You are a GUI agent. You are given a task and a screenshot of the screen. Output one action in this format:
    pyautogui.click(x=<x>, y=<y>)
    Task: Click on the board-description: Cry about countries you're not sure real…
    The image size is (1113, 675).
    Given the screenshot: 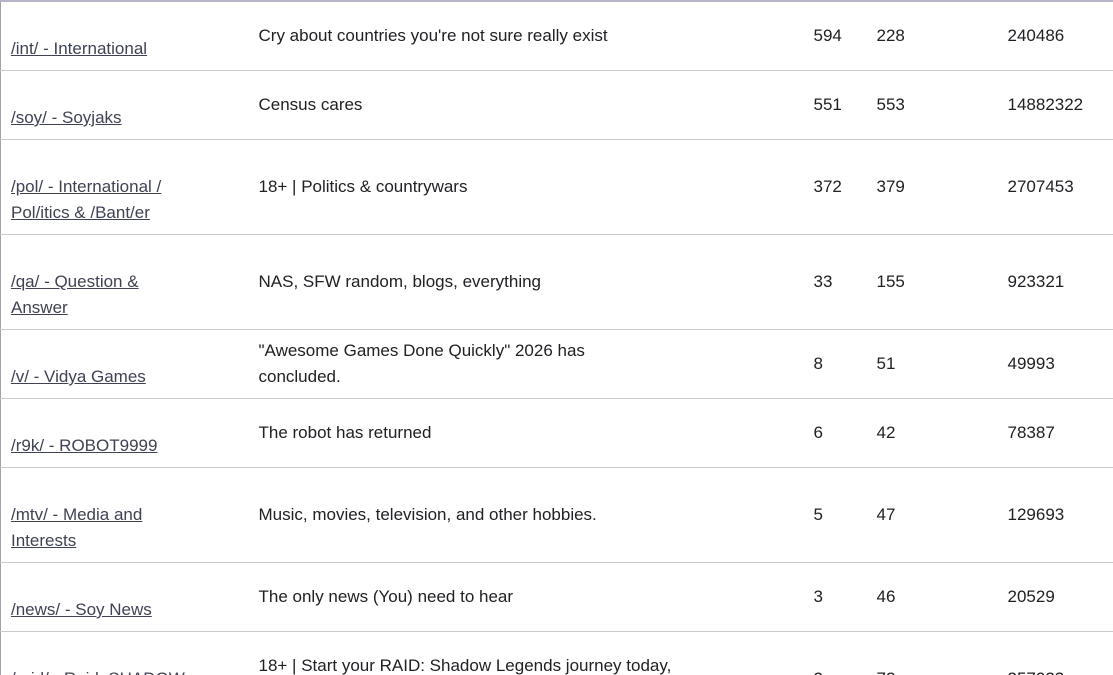 What is the action you would take?
    pyautogui.click(x=433, y=35)
    